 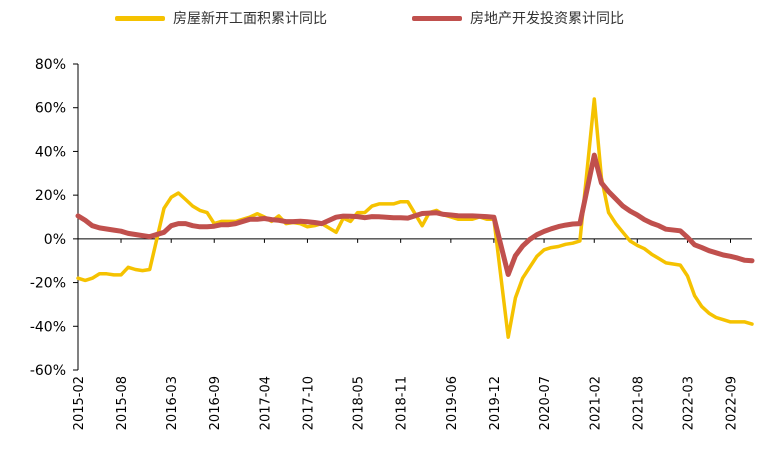 I want to click on x-tick-label: 2017-10, so click(x=308, y=403).